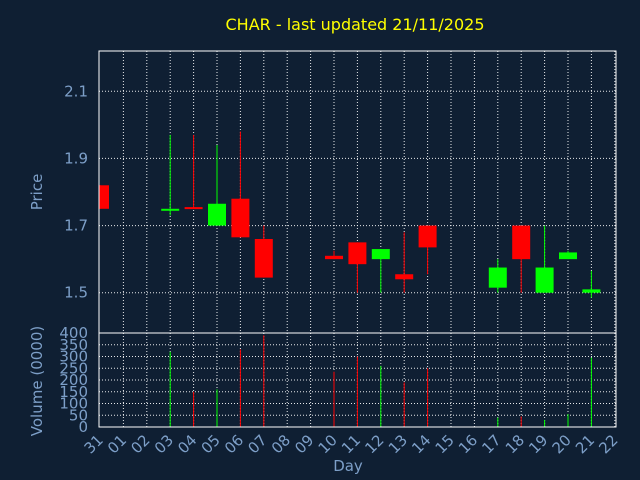 The width and height of the screenshot is (640, 480). I want to click on x-tick-label: 01, so click(117, 444).